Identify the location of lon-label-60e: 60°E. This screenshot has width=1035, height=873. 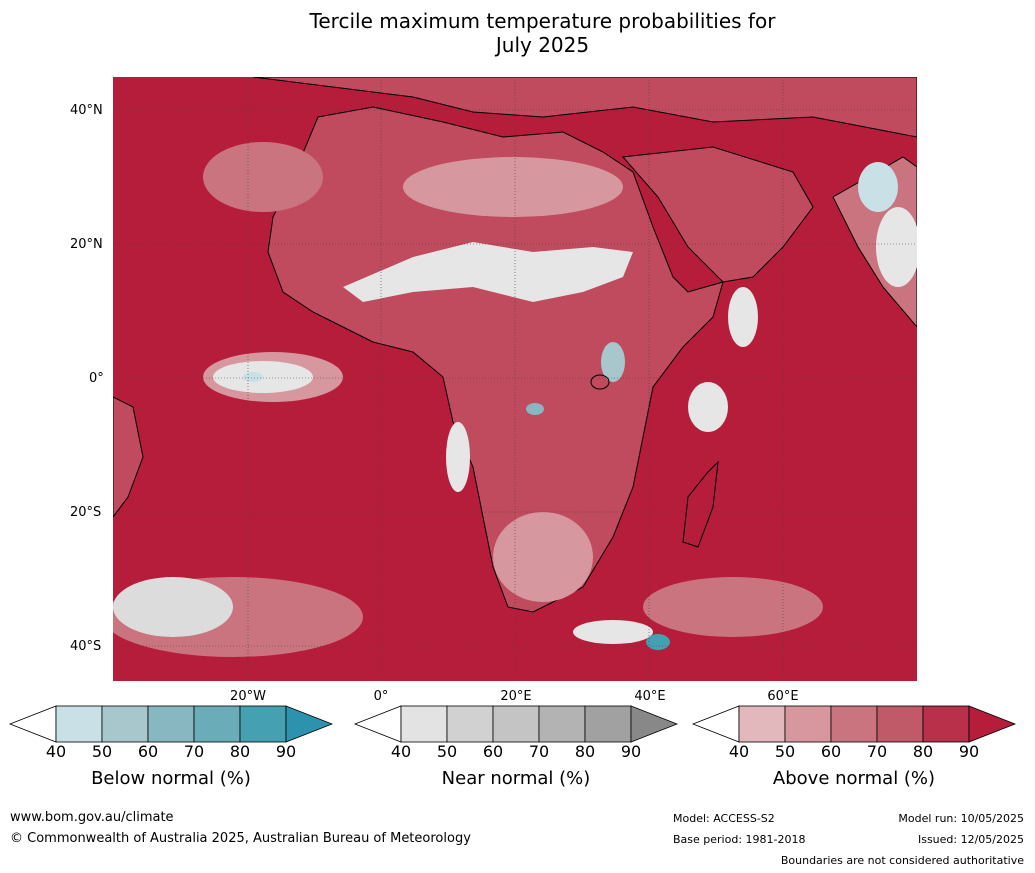
(783, 696).